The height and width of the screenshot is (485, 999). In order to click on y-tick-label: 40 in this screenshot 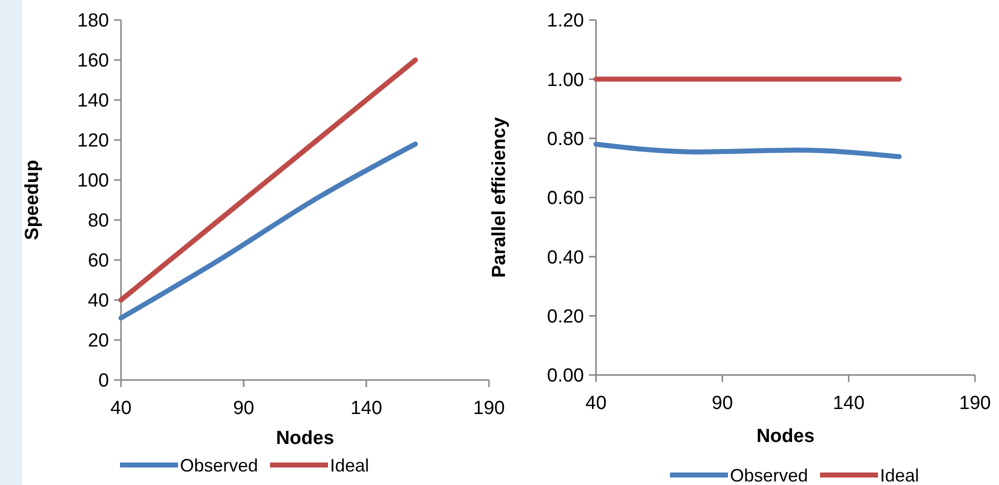, I will do `click(98, 301)`.